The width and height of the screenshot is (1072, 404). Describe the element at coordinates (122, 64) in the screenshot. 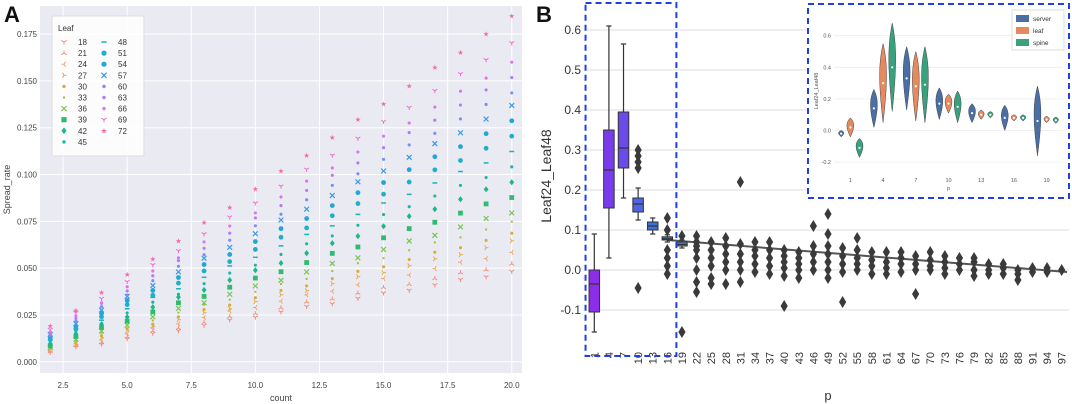

I see `legend-label: 54` at that location.